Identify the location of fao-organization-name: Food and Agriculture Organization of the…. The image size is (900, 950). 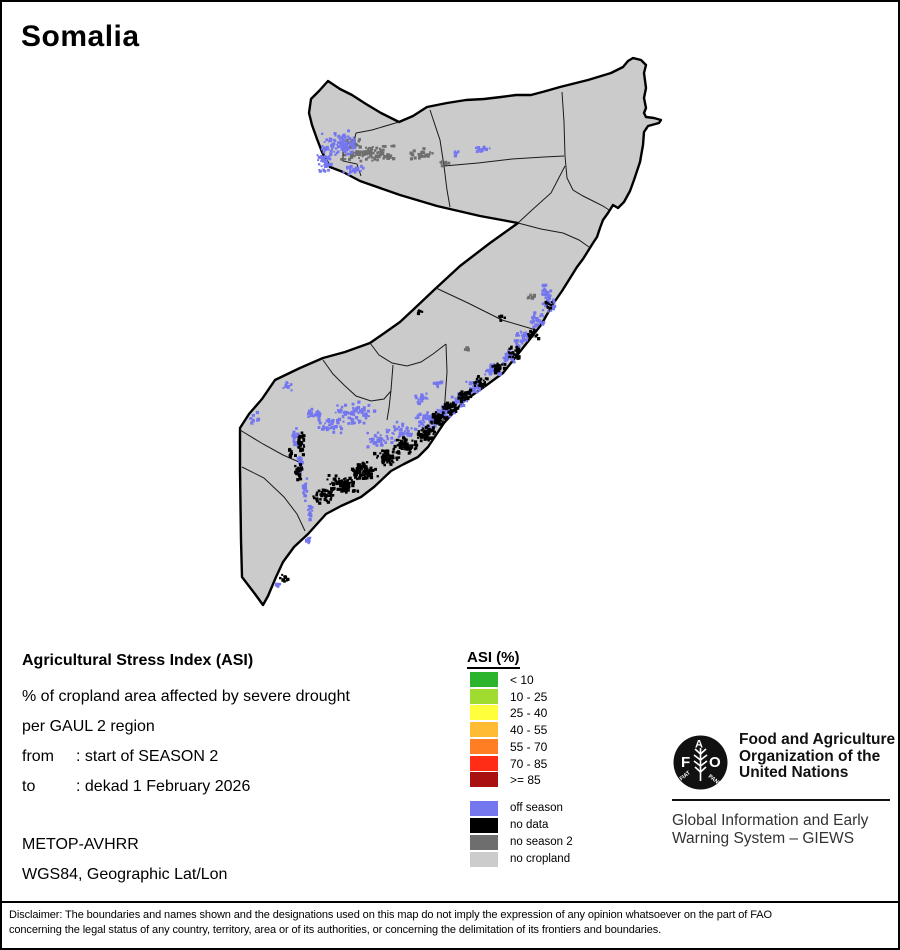
(817, 756).